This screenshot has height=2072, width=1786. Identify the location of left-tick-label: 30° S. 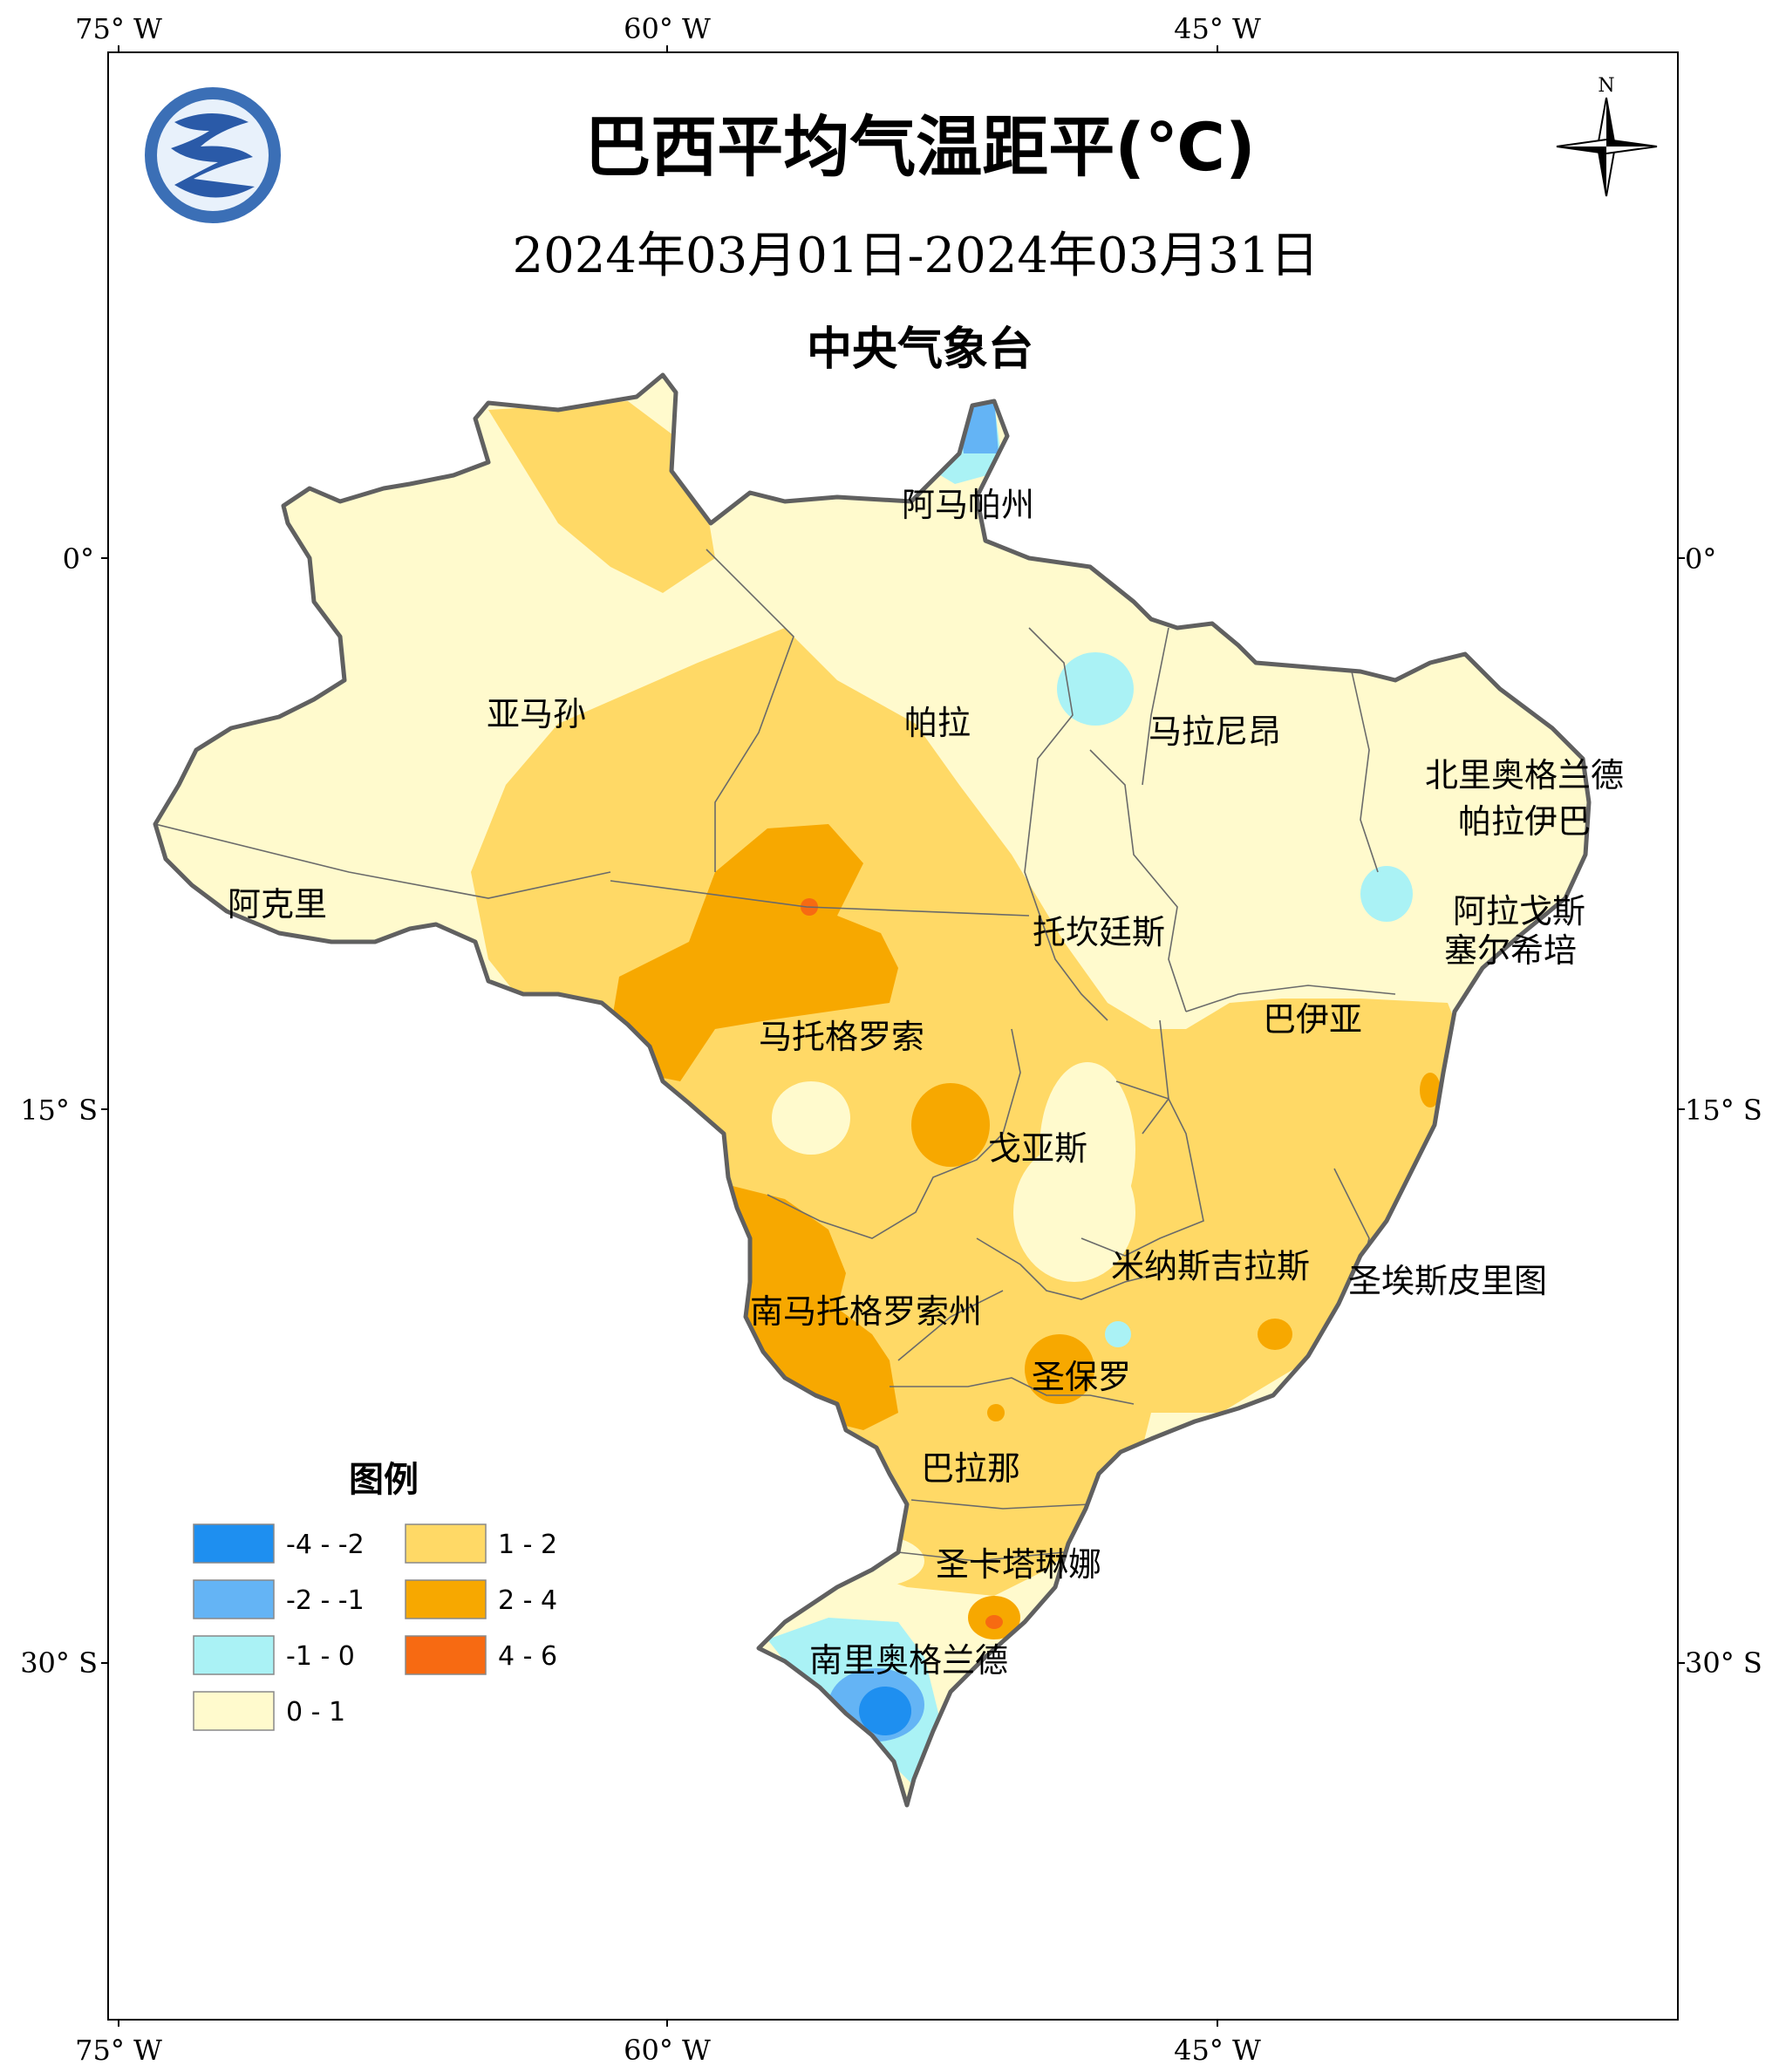
(59, 1663).